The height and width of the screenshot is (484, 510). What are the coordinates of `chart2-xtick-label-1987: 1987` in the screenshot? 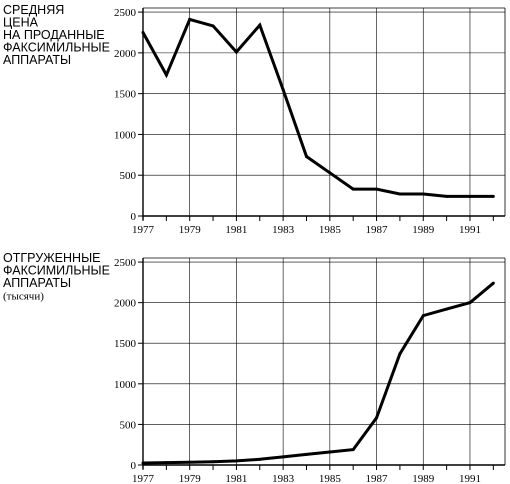 It's located at (377, 478).